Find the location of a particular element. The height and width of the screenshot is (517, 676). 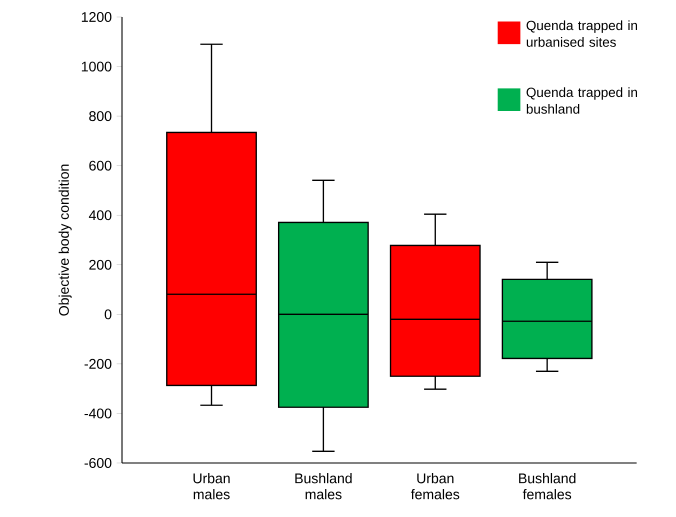

x-tick-label: Bushland females is located at coordinates (547, 486).